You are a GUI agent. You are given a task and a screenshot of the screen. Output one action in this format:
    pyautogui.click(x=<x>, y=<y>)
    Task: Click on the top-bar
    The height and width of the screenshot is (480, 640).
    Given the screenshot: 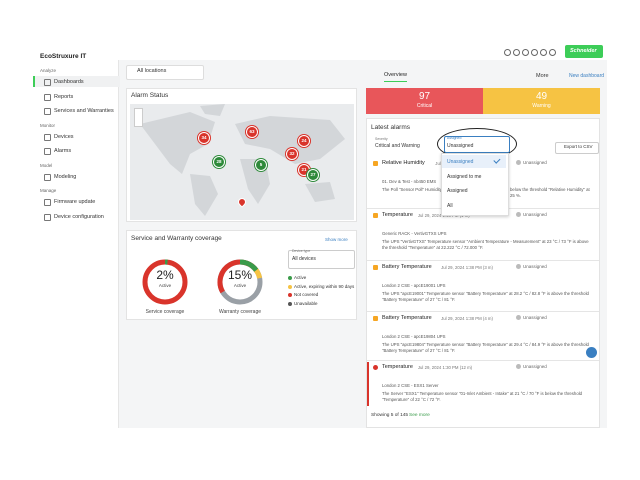 What is the action you would take?
    pyautogui.click(x=362, y=52)
    